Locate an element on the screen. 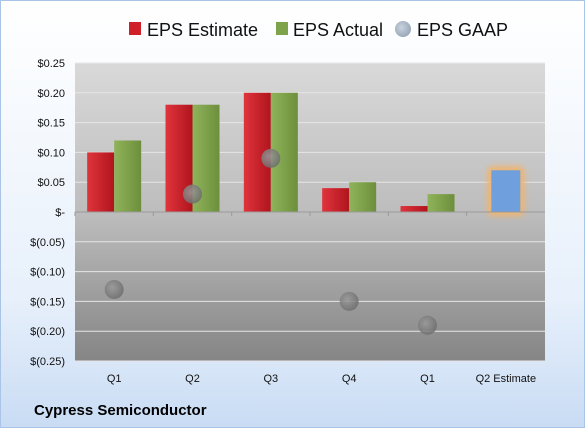 The height and width of the screenshot is (430, 587). x-tick-label: Q4 is located at coordinates (349, 379).